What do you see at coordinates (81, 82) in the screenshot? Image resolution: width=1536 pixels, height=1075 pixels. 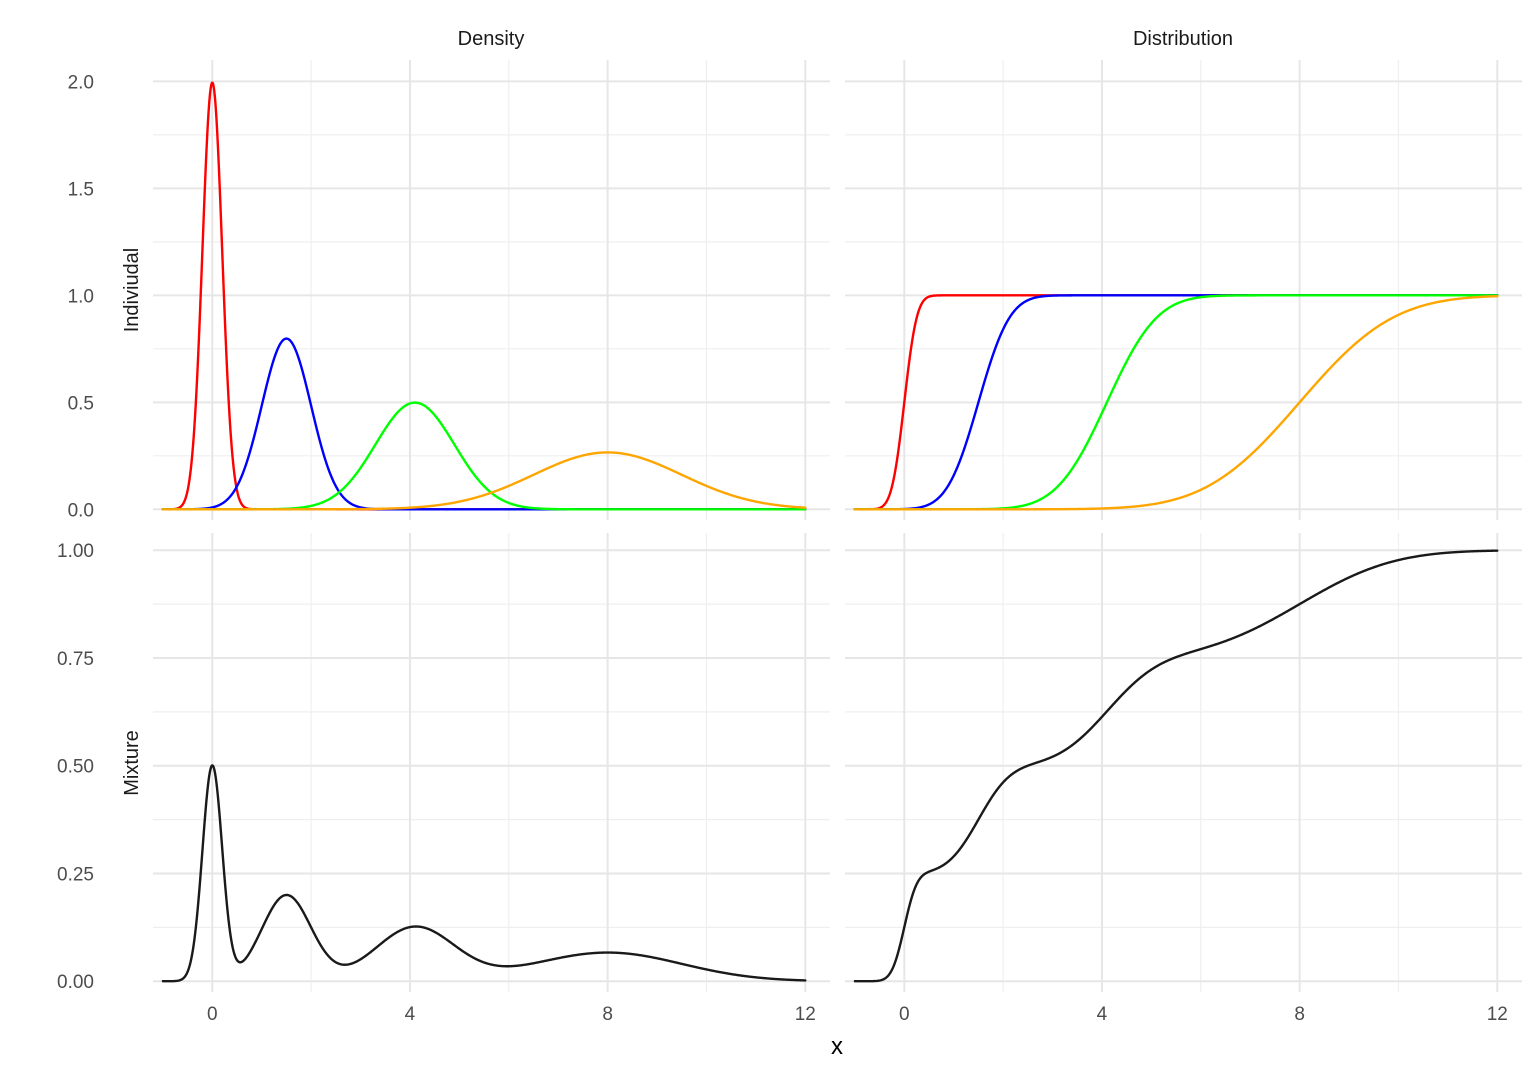 I see `y-tick-label: 2.0` at bounding box center [81, 82].